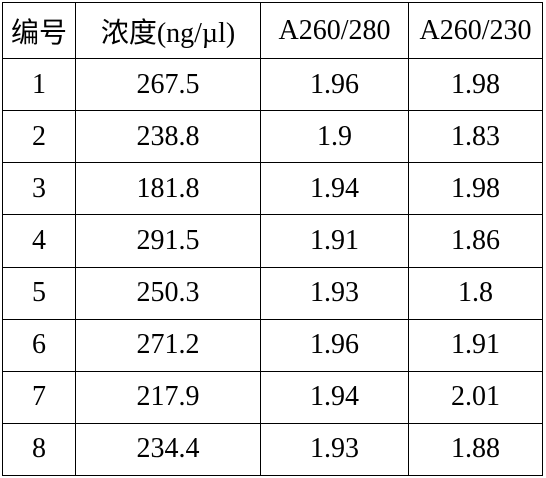 The height and width of the screenshot is (478, 546). What do you see at coordinates (168, 345) in the screenshot?
I see `table-cell: 271.2` at bounding box center [168, 345].